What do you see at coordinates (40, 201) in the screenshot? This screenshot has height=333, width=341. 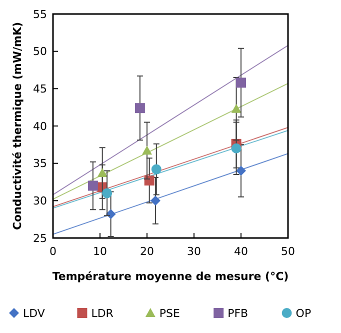 I see `y-tick-label: 30` at bounding box center [40, 201].